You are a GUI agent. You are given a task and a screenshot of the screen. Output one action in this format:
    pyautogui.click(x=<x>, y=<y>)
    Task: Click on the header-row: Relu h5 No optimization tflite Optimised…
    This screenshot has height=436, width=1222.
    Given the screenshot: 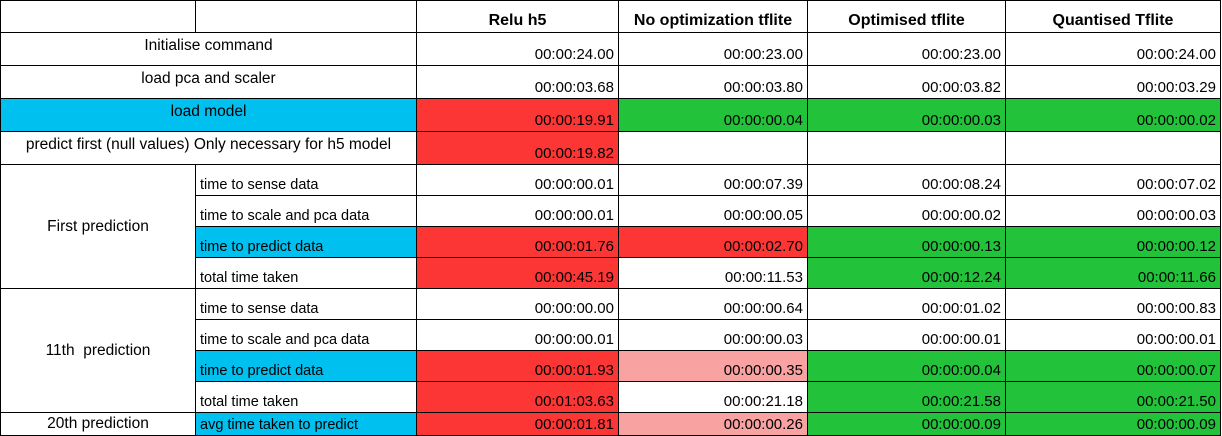 What is the action you would take?
    pyautogui.click(x=610, y=16)
    